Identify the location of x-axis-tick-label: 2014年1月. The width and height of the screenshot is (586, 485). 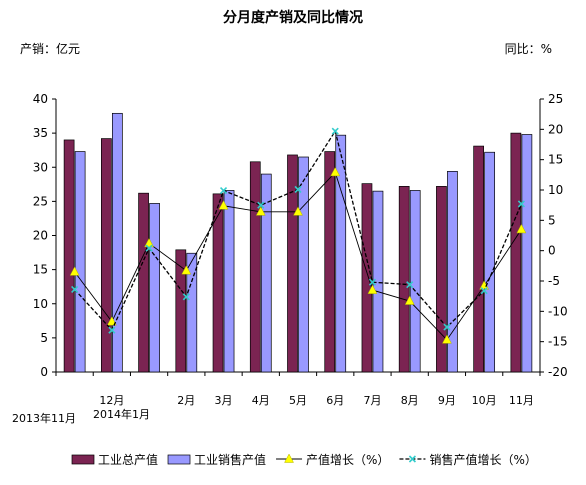
(121, 414).